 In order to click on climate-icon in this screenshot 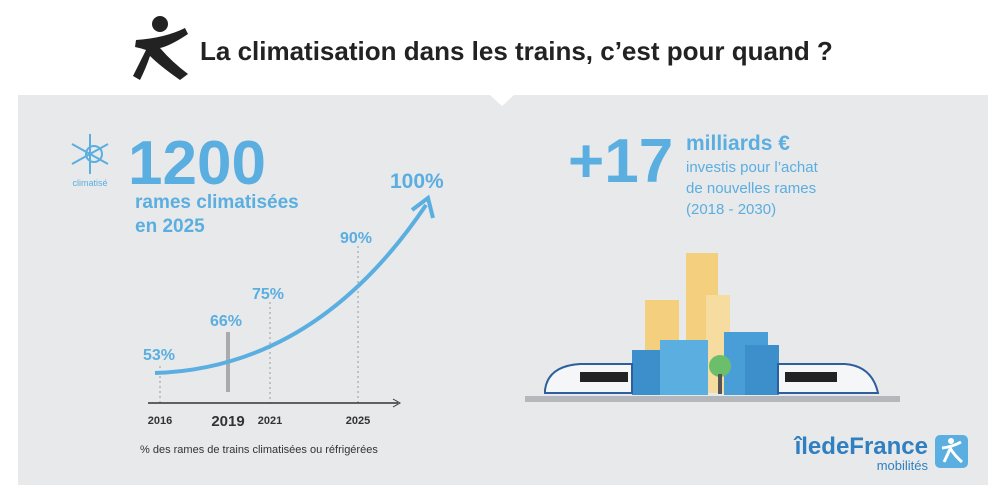, I will do `click(90, 154)`.